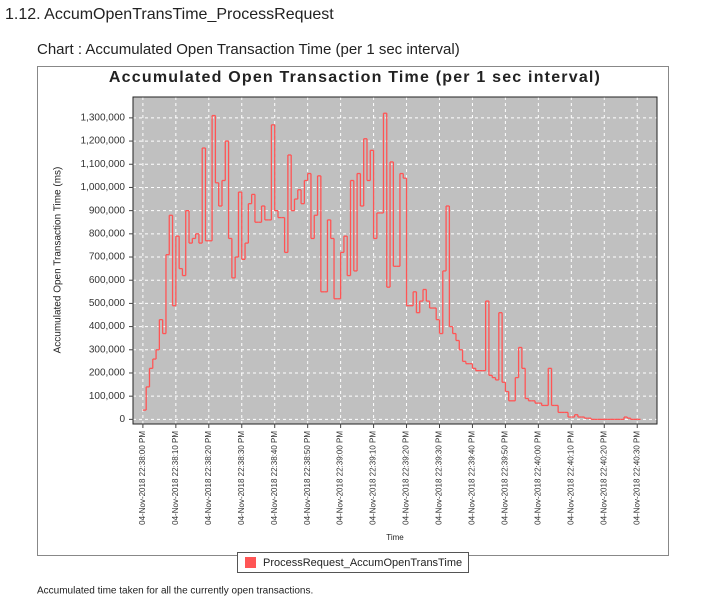  I want to click on y-tick-label: 400,000, so click(107, 326).